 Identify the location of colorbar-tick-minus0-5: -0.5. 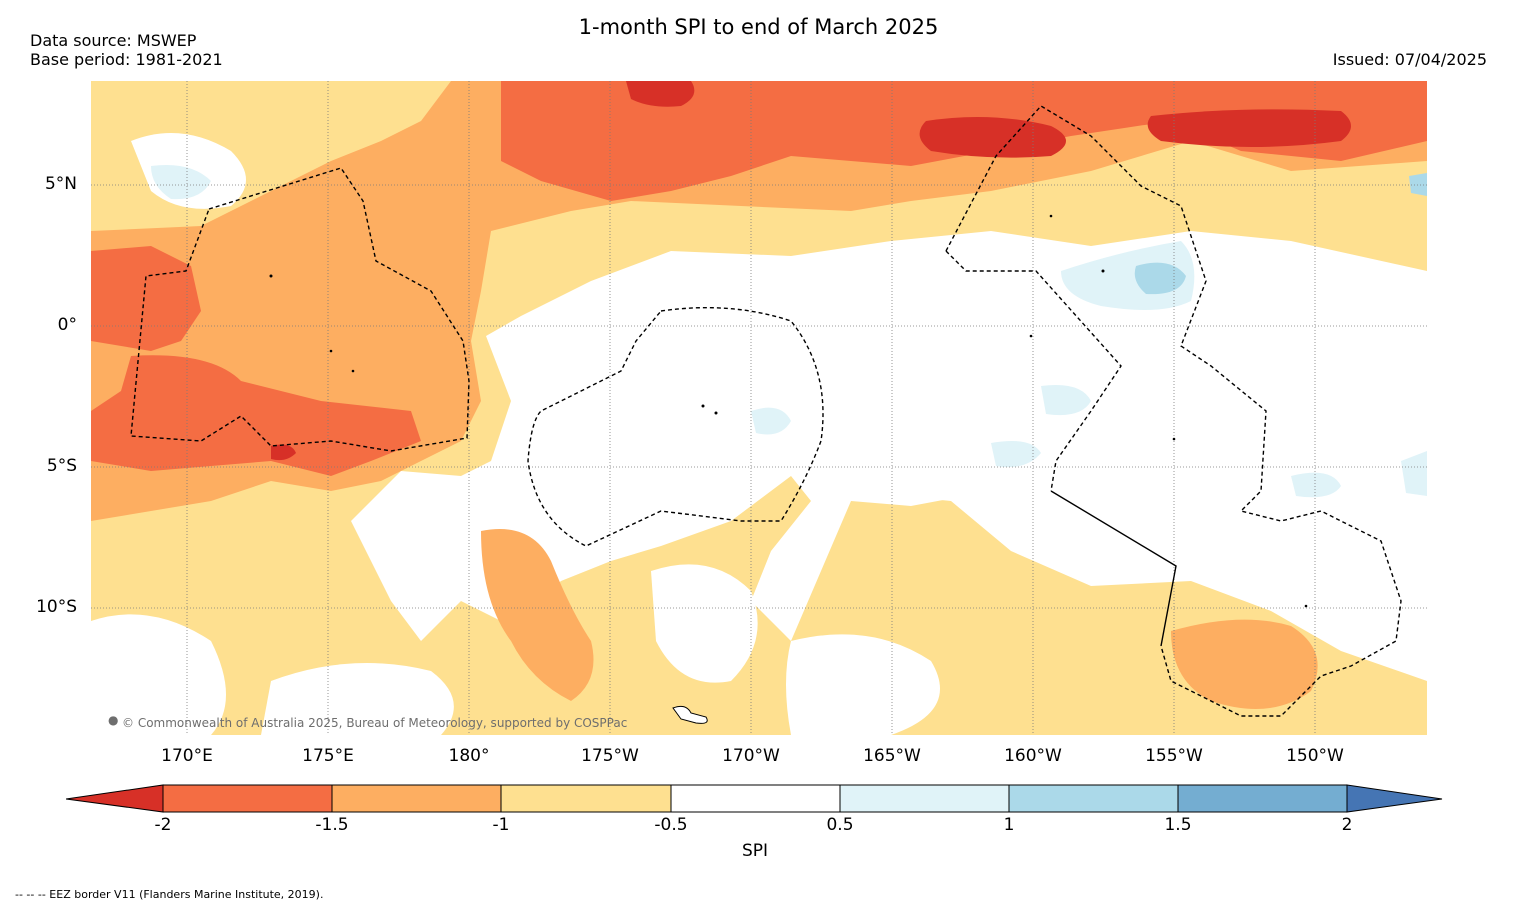
(671, 825).